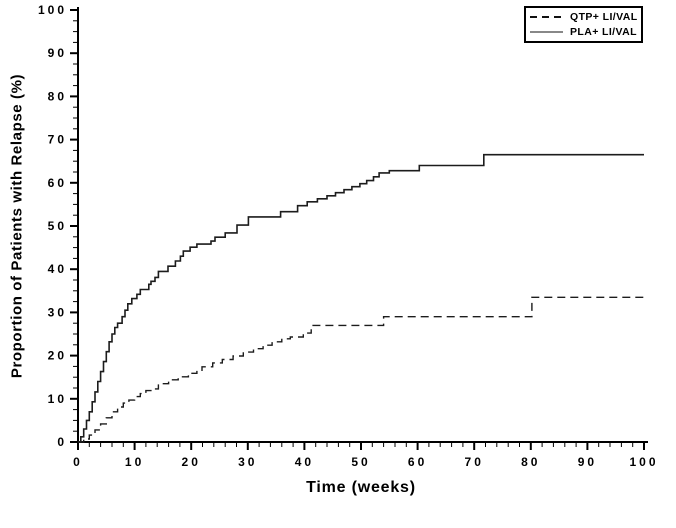 This screenshot has height=528, width=676. Describe the element at coordinates (191, 462) in the screenshot. I see `x-tick-label: 20` at that location.